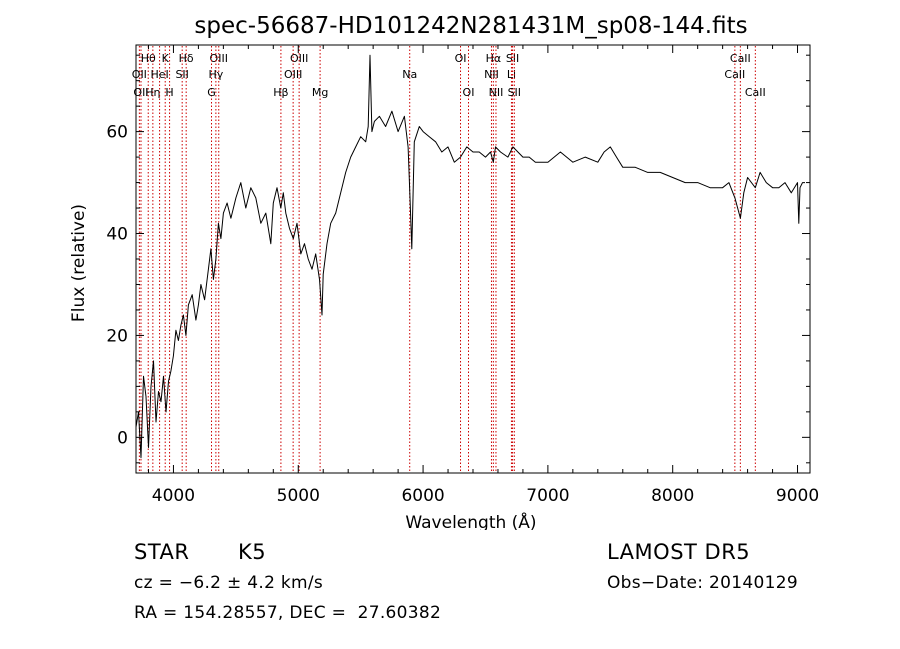  I want to click on x-tick-label-4: 8000, so click(672, 496).